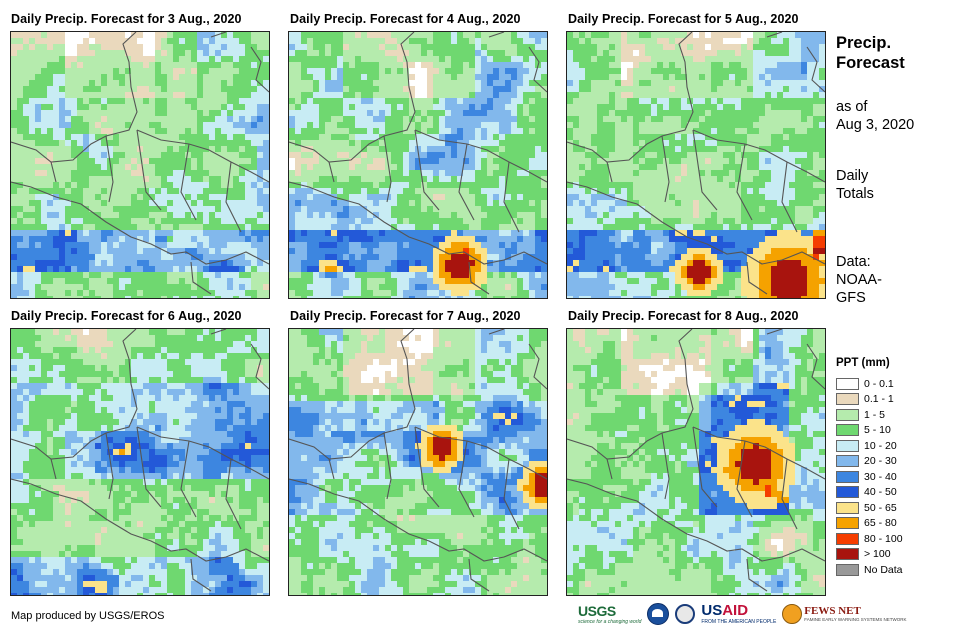 This screenshot has width=970, height=635. I want to click on usaid-logo-us: US, so click(712, 610).